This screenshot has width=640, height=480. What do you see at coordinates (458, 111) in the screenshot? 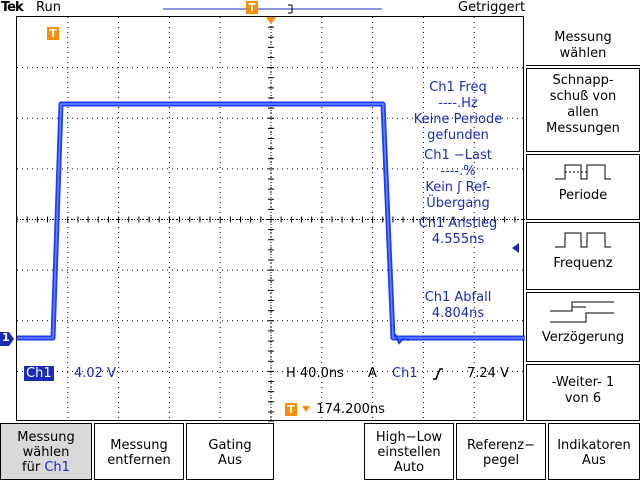
I see `measurement-frequency: Ch1 Freq ----.Hz Keine Periode gefunden` at bounding box center [458, 111].